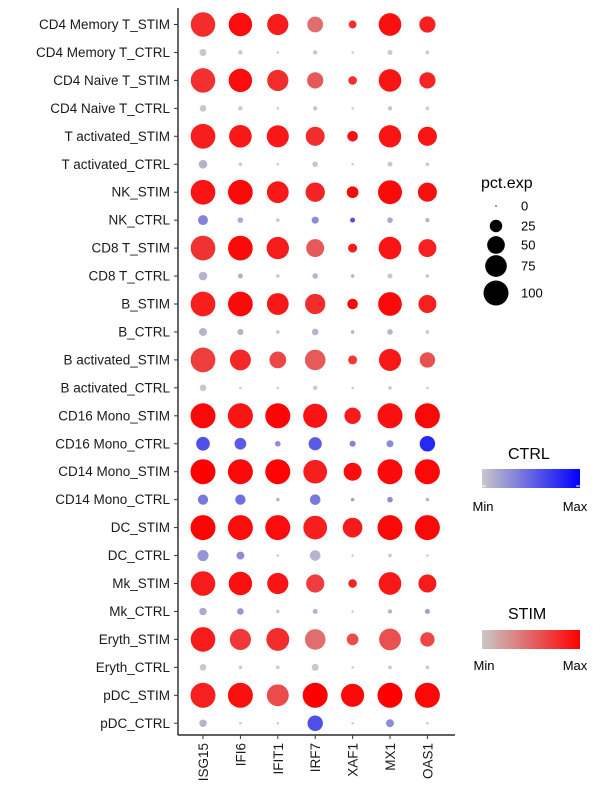 The image size is (600, 800). I want to click on x-tick-label: IFIT1, so click(278, 759).